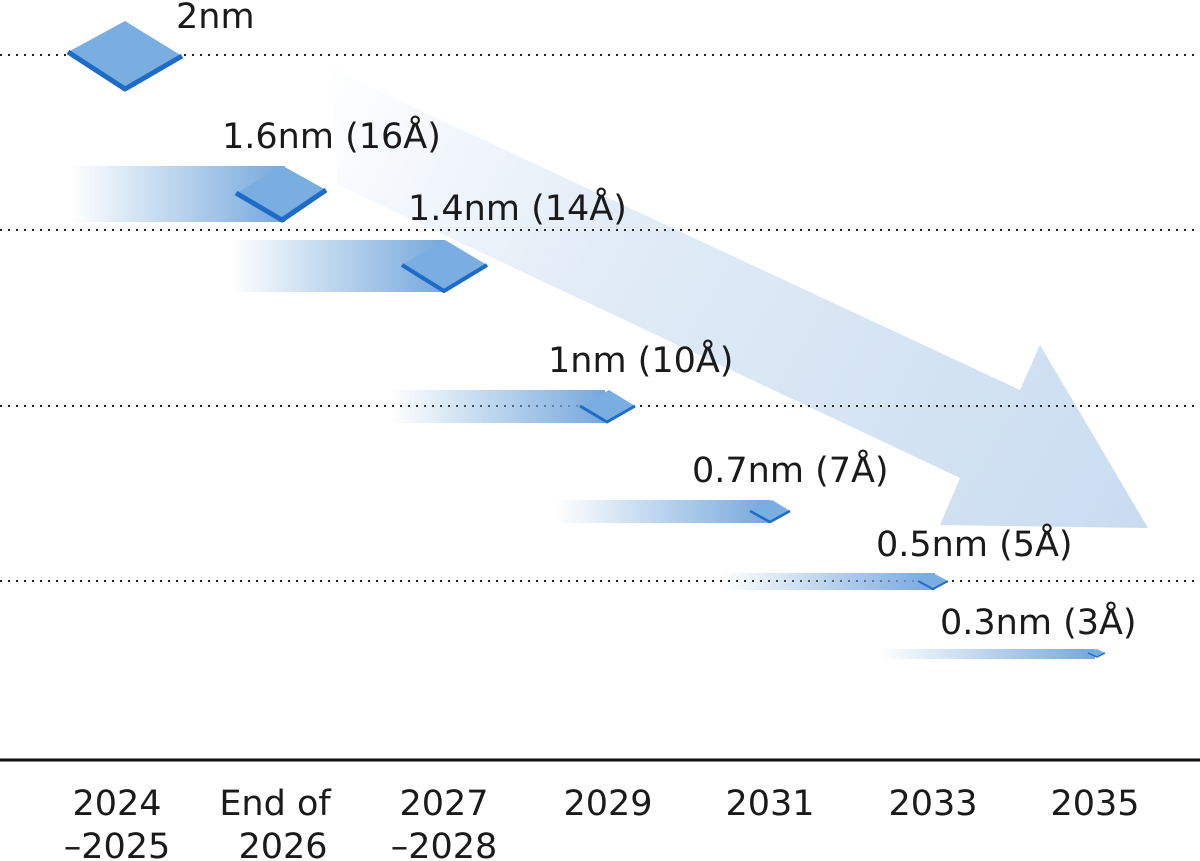 The height and width of the screenshot is (861, 1200). What do you see at coordinates (932, 804) in the screenshot?
I see `year-label: 2033` at bounding box center [932, 804].